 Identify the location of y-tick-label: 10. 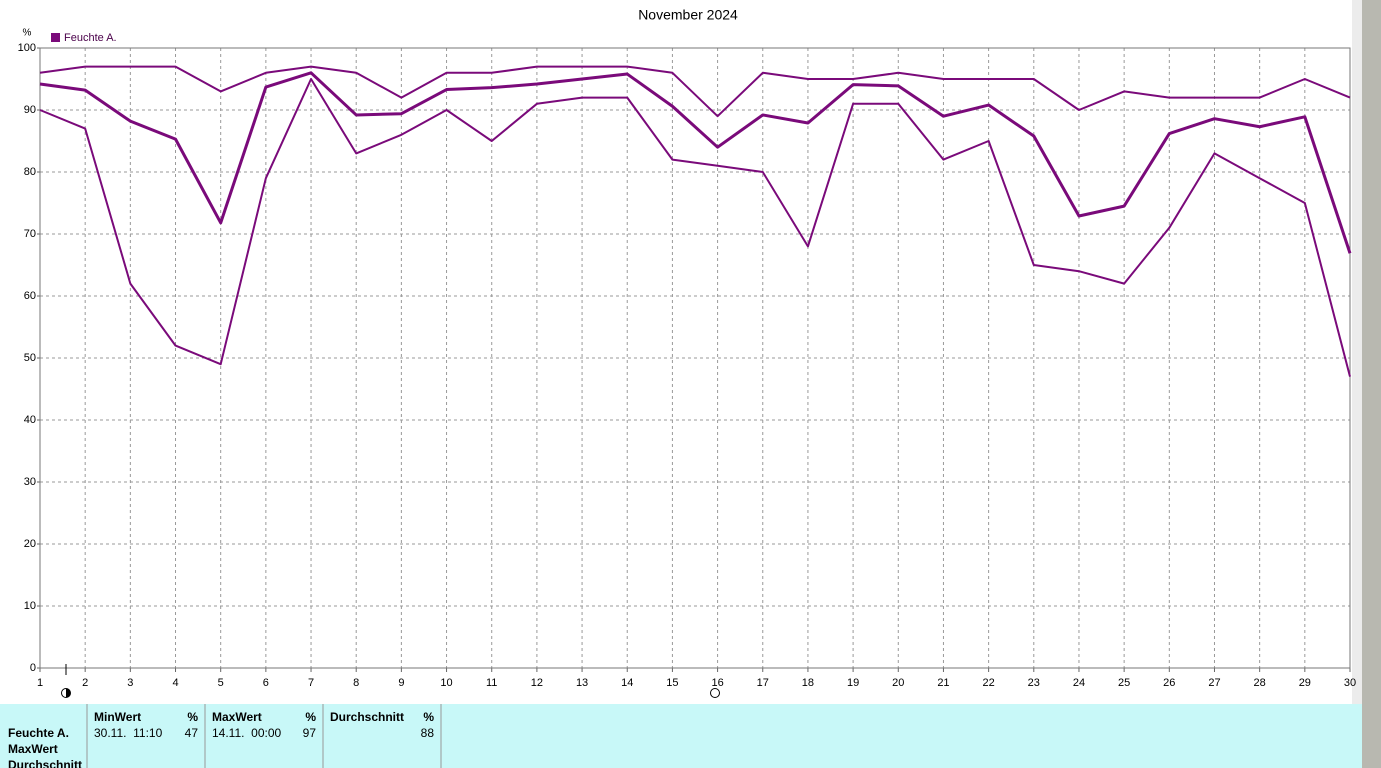
(30, 606).